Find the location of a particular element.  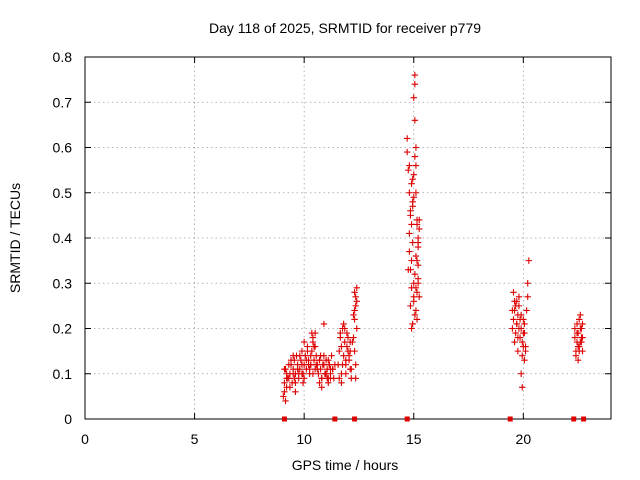

y-tick-label: 0.7 is located at coordinates (63, 102).